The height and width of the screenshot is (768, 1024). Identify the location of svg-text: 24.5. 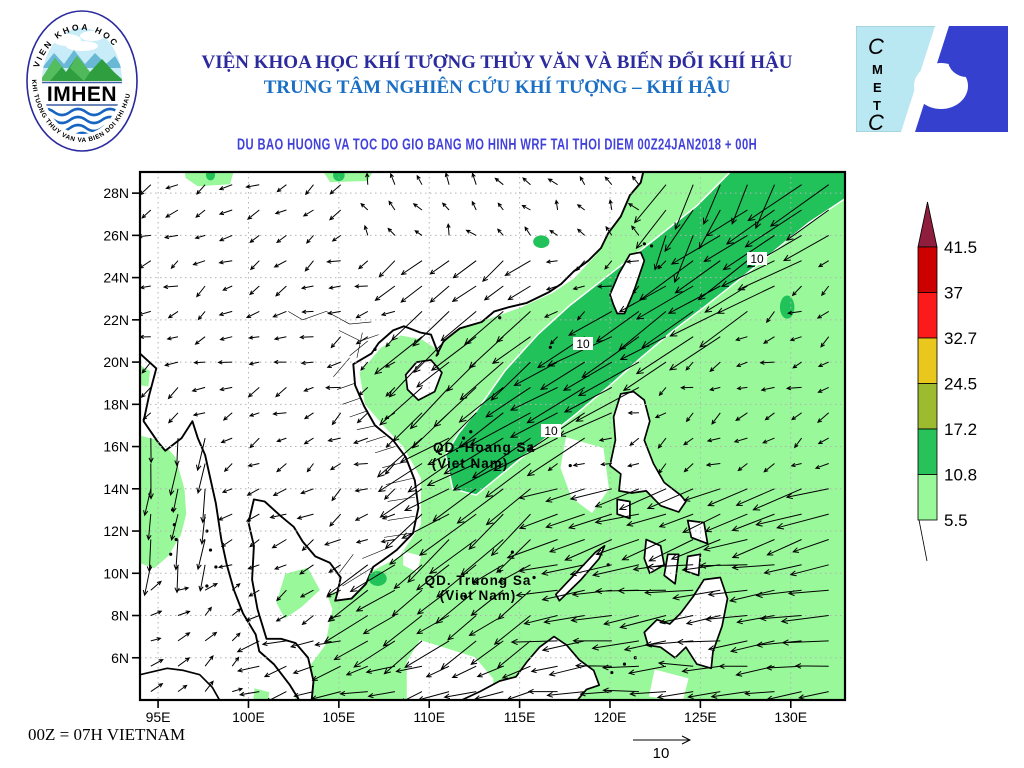
(960, 384).